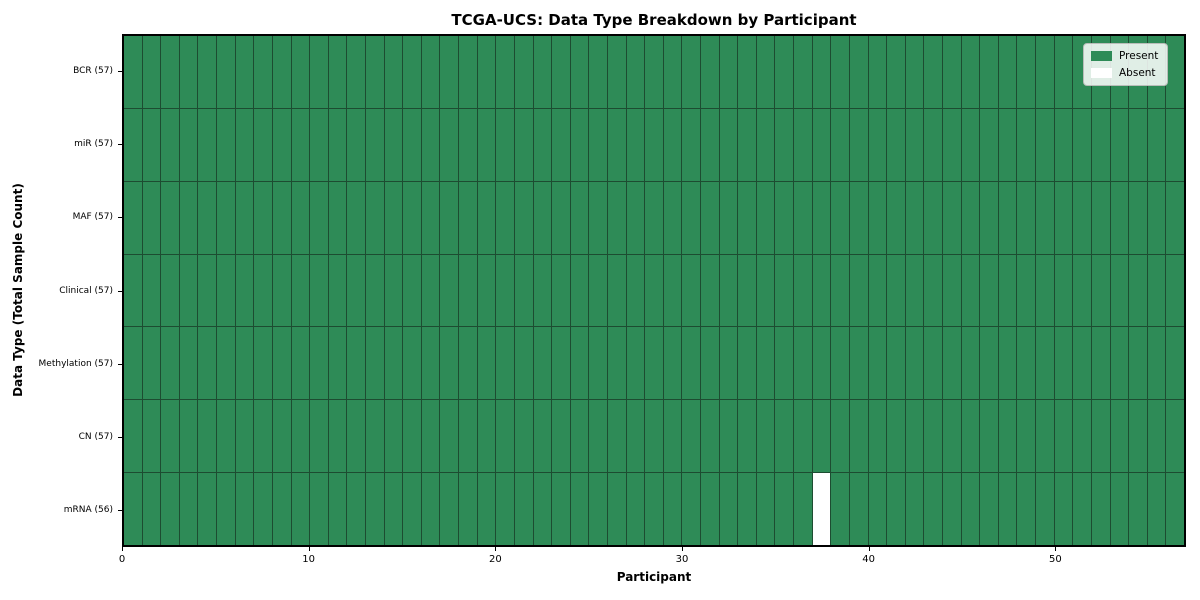 The height and width of the screenshot is (600, 1200). I want to click on x-tick-label: 20, so click(495, 559).